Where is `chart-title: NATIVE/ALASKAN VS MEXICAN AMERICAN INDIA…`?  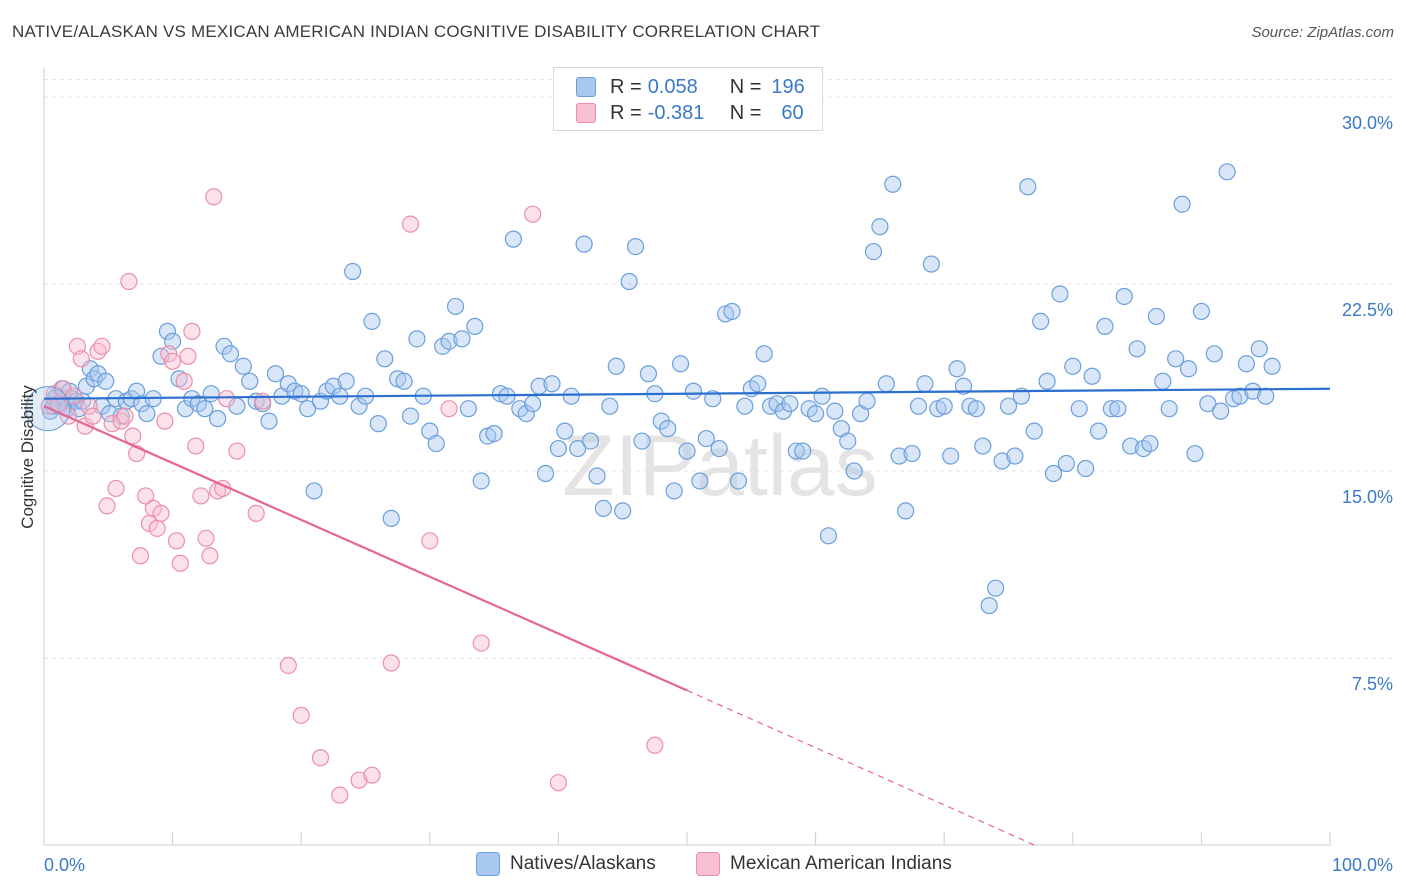 chart-title: NATIVE/ALASKAN VS MEXICAN AMERICAN INDIA… is located at coordinates (416, 31).